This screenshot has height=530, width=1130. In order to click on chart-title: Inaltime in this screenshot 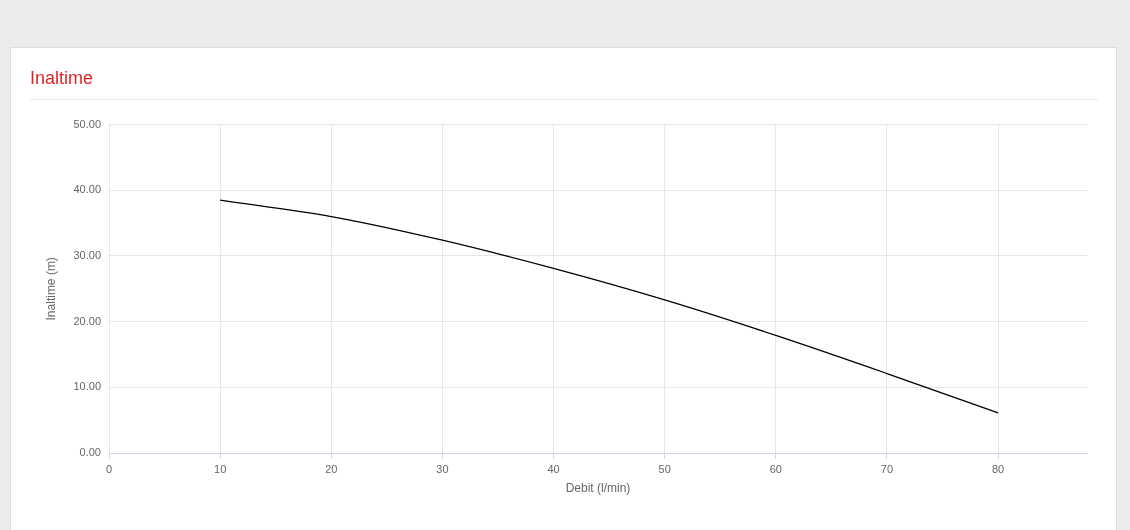, I will do `click(62, 78)`.